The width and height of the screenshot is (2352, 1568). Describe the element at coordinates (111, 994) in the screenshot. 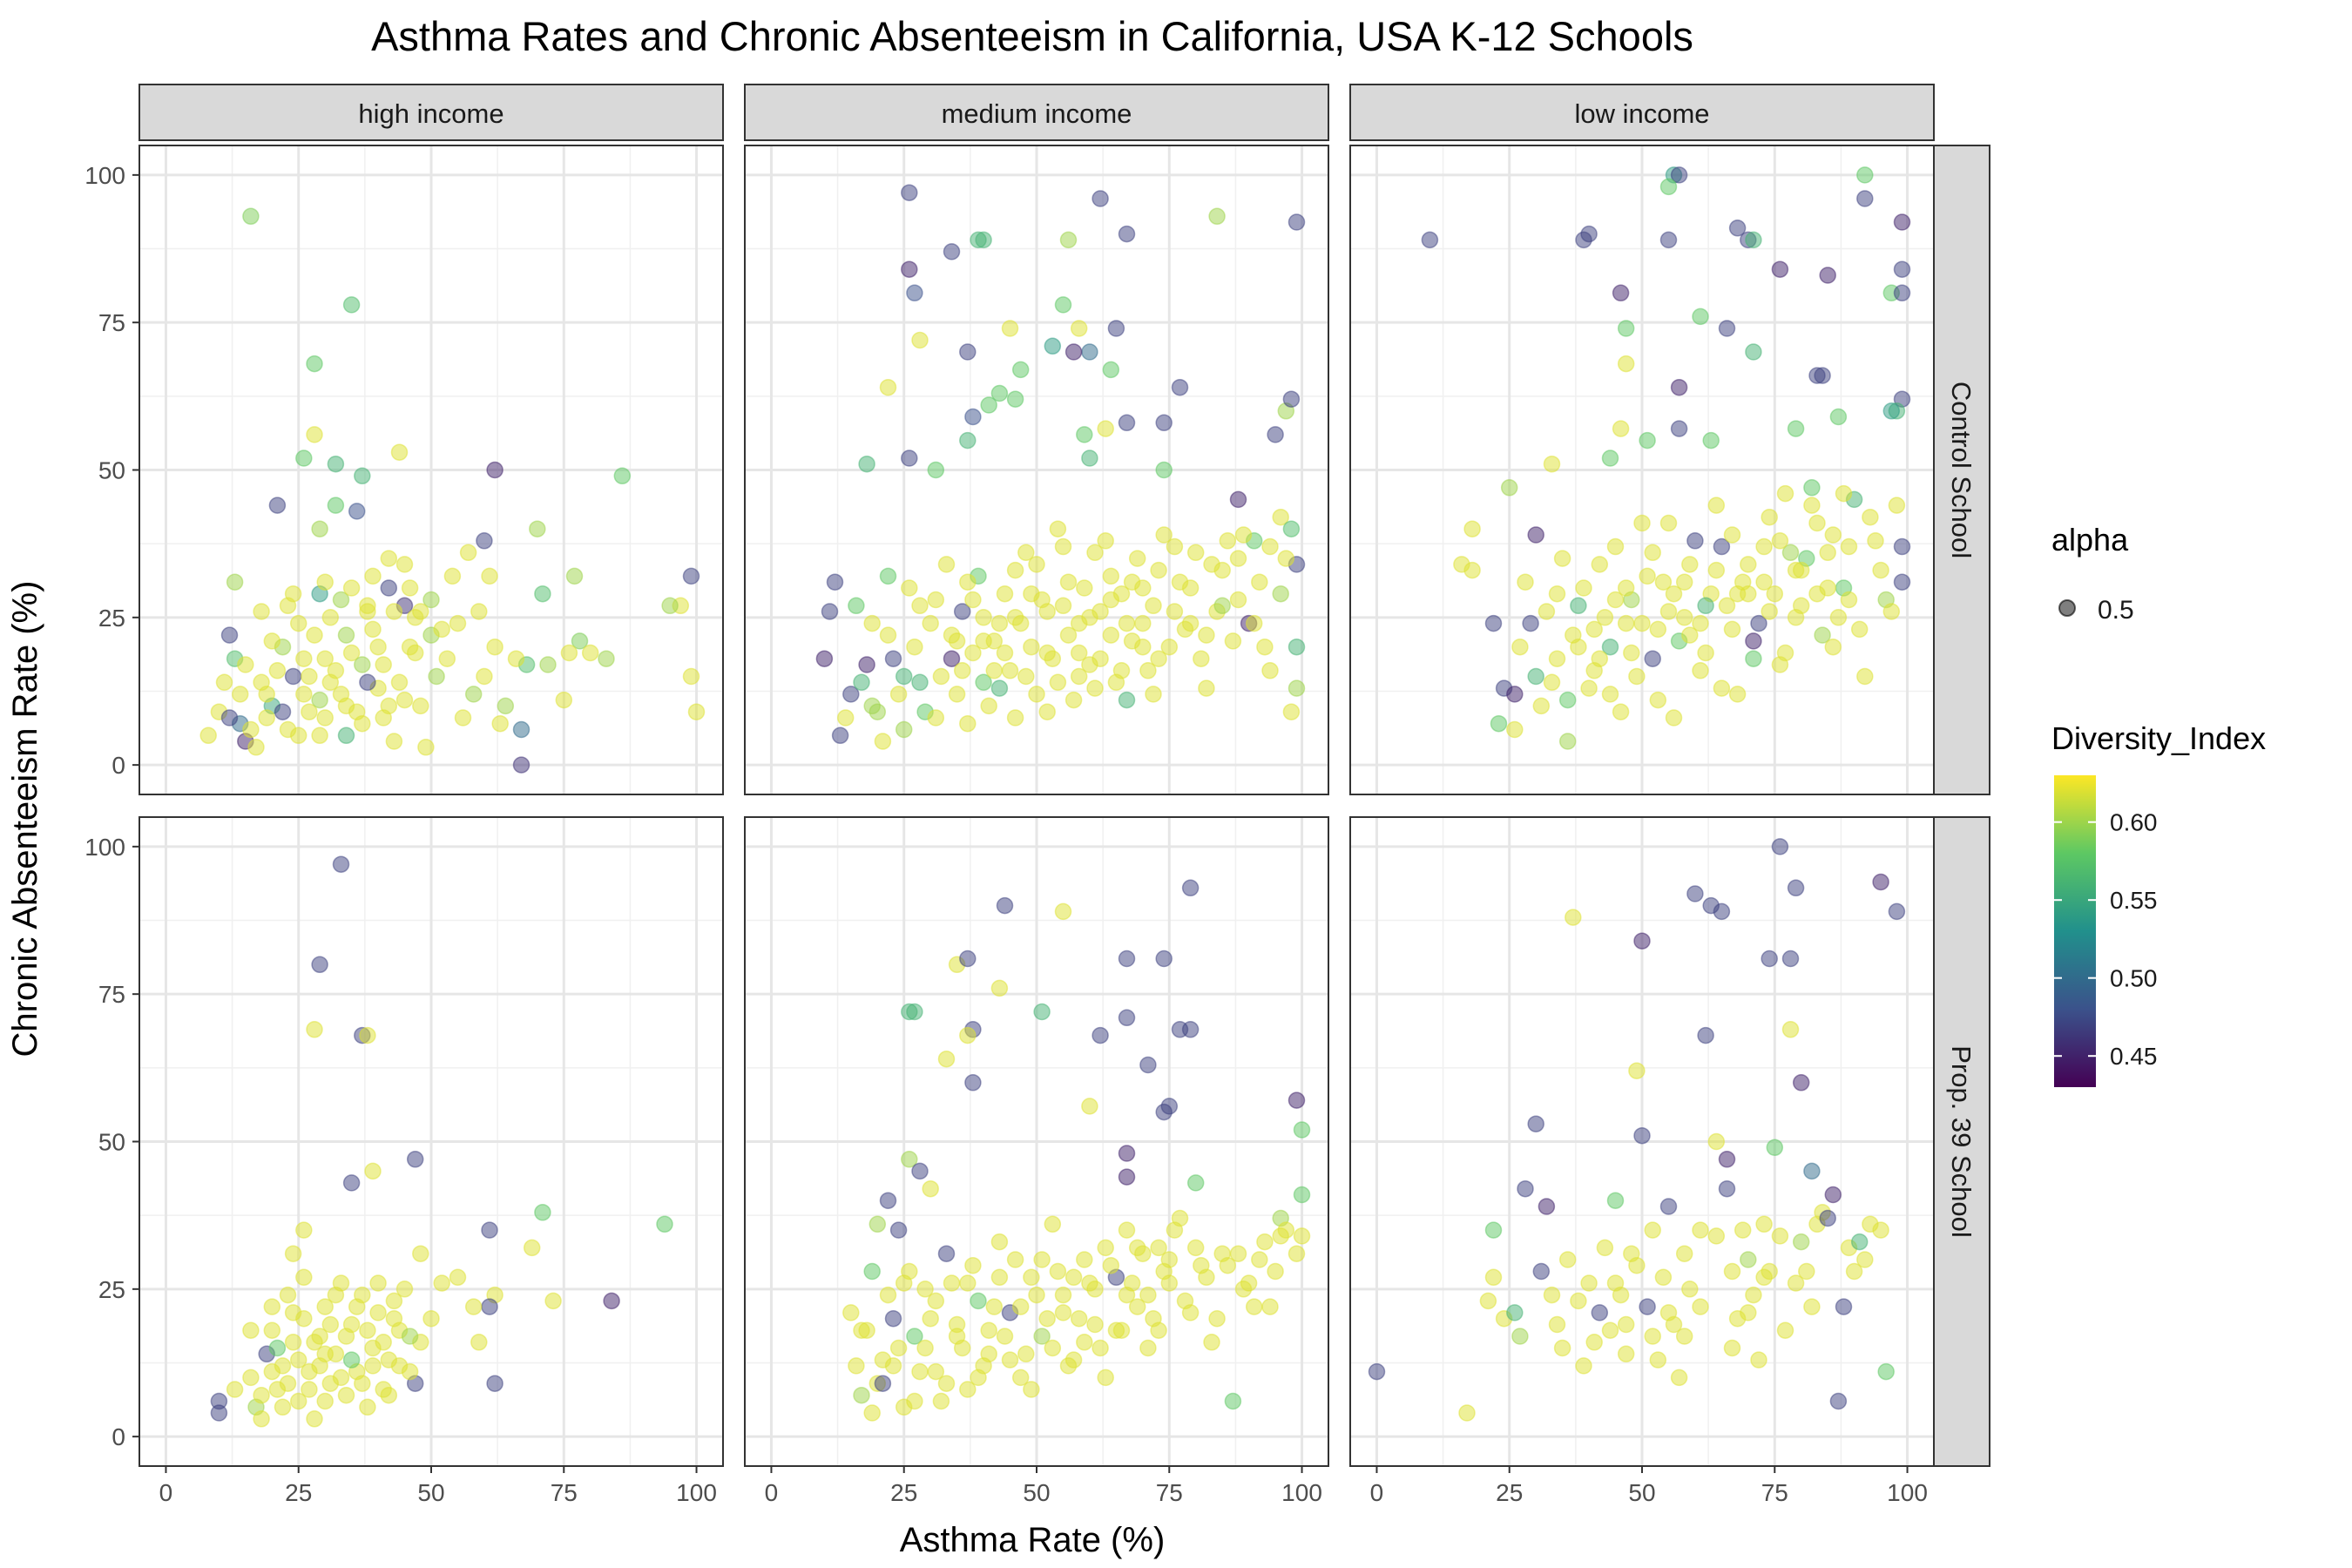

I see `y-tick-label: 75` at that location.